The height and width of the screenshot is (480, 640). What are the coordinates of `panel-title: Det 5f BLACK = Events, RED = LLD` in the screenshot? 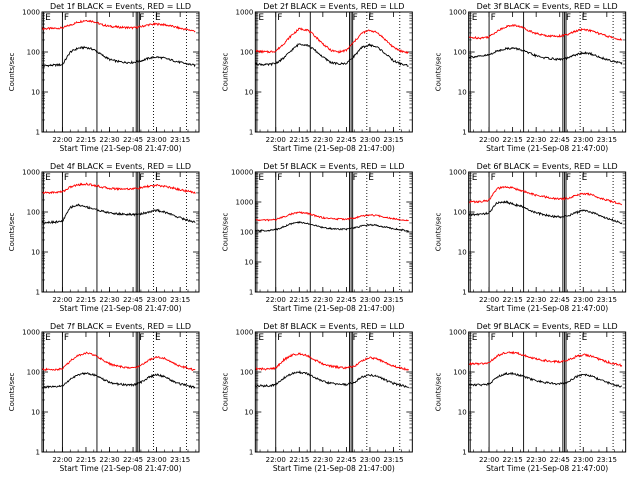 It's located at (333, 166).